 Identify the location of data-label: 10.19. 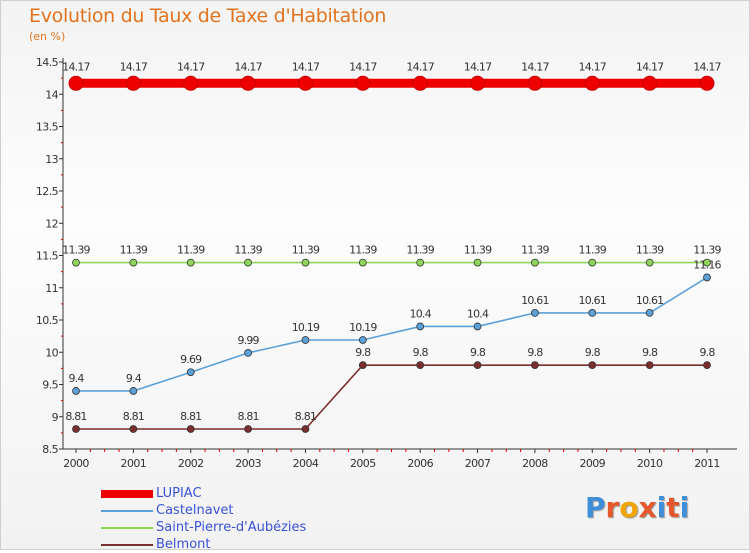
(306, 327).